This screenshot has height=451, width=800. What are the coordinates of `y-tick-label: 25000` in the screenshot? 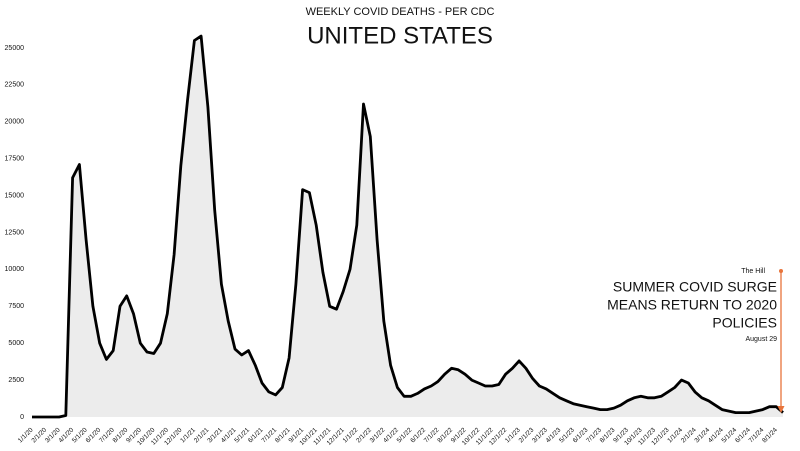 It's located at (15, 48).